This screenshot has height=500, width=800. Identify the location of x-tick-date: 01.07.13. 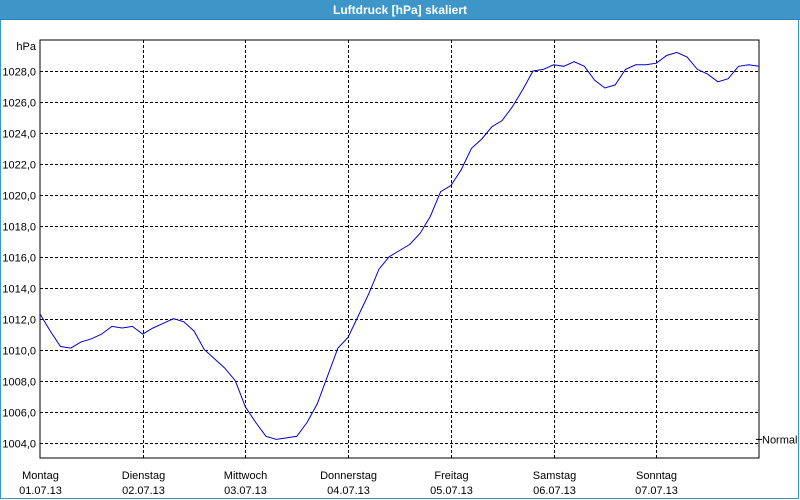
(40, 491).